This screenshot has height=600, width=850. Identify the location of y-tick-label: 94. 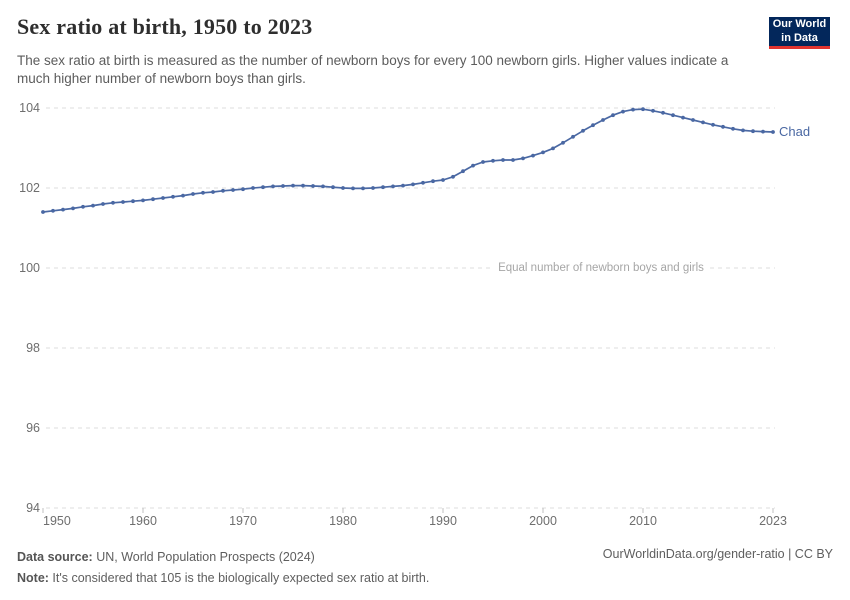
(33, 508).